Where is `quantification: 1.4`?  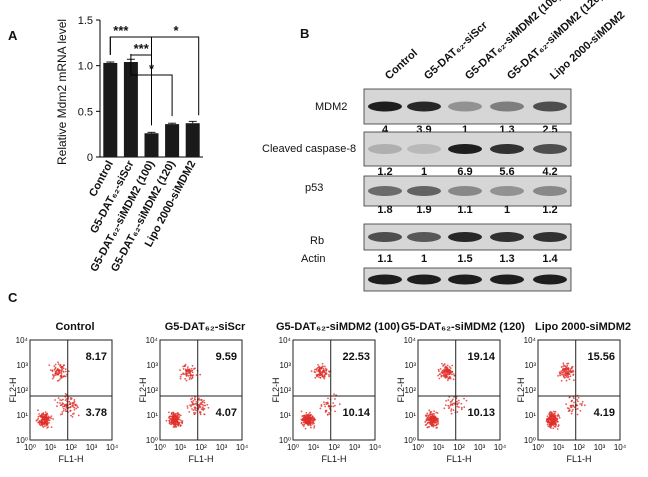
quantification: 1.4 is located at coordinates (550, 259).